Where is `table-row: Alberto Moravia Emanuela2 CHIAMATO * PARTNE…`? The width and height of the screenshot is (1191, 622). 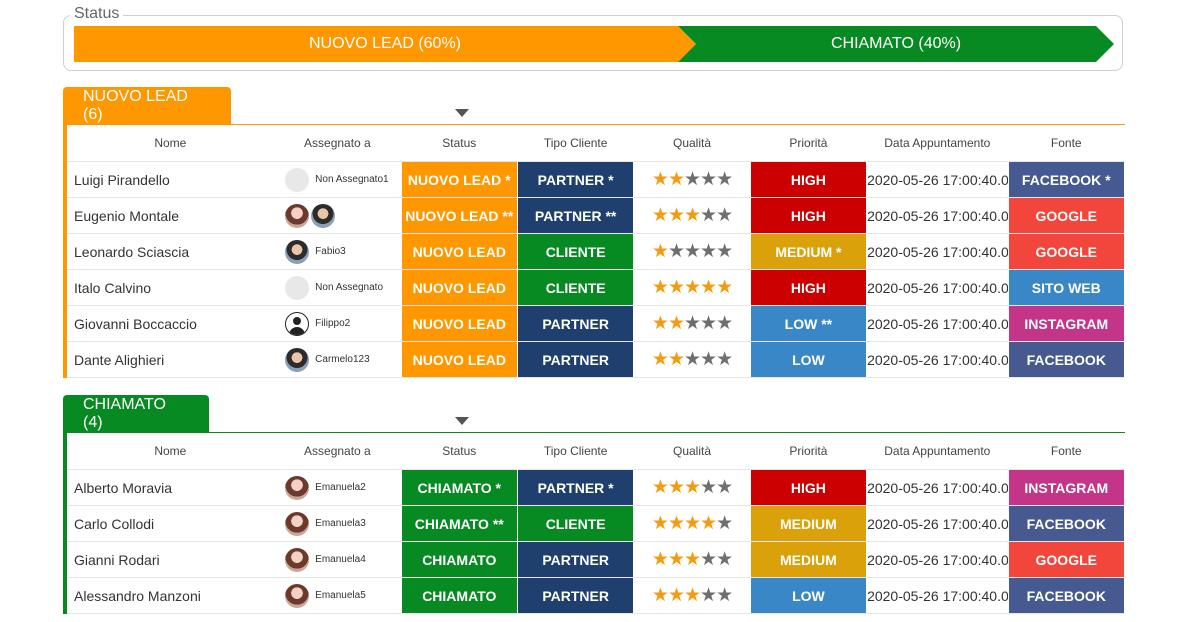 table-row: Alberto Moravia Emanuela2 CHIAMATO * PARTNE… is located at coordinates (596, 487).